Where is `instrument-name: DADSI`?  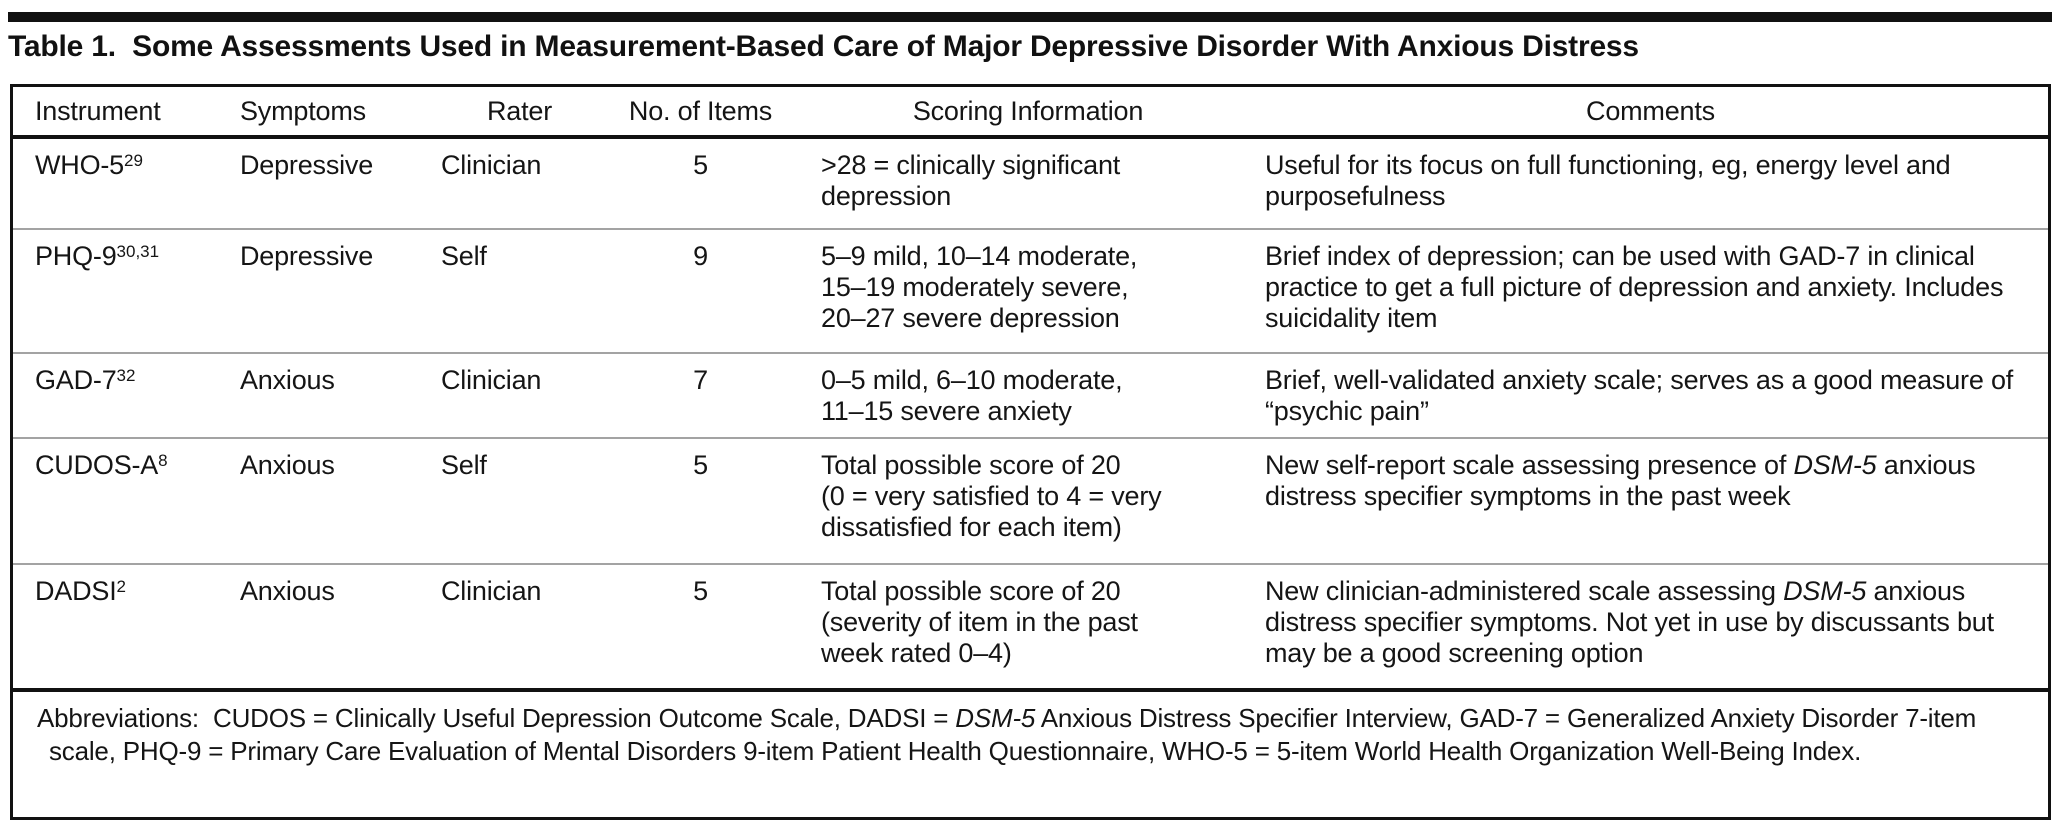
instrument-name: DADSI is located at coordinates (76, 591).